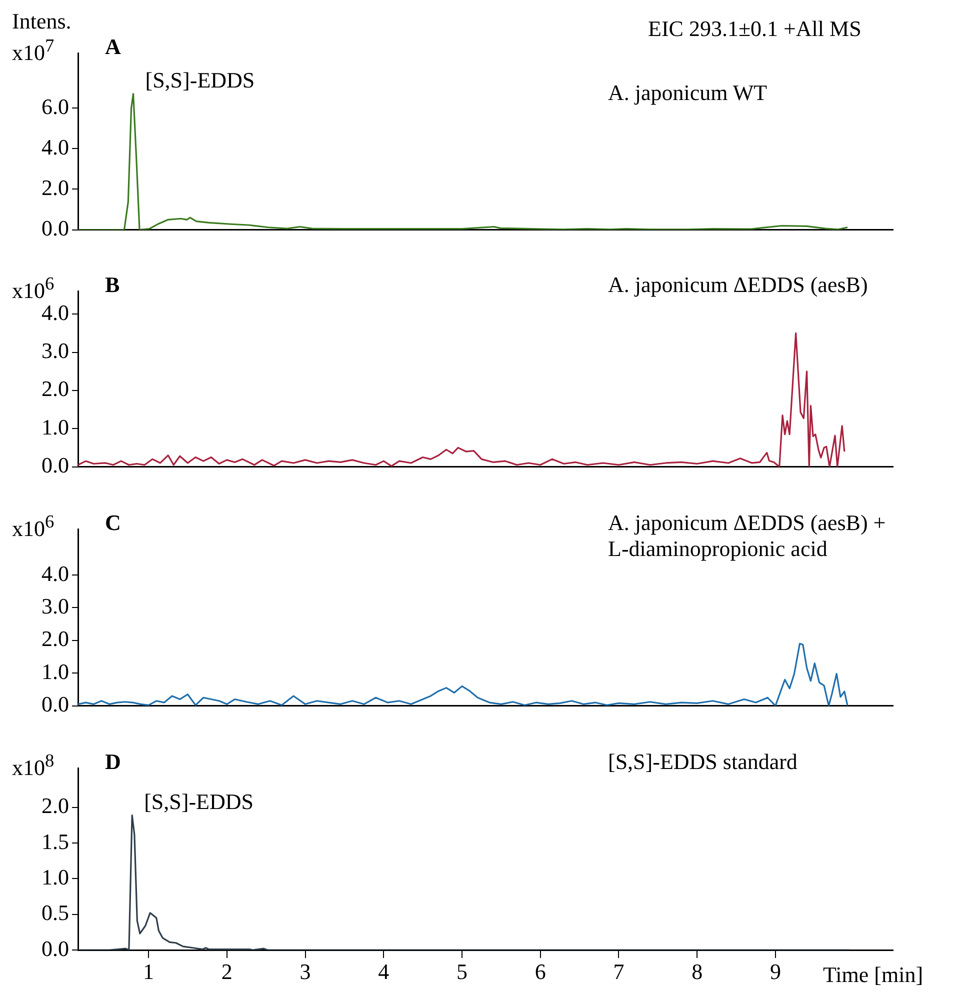  What do you see at coordinates (226, 971) in the screenshot?
I see `x-tick-label: 2` at bounding box center [226, 971].